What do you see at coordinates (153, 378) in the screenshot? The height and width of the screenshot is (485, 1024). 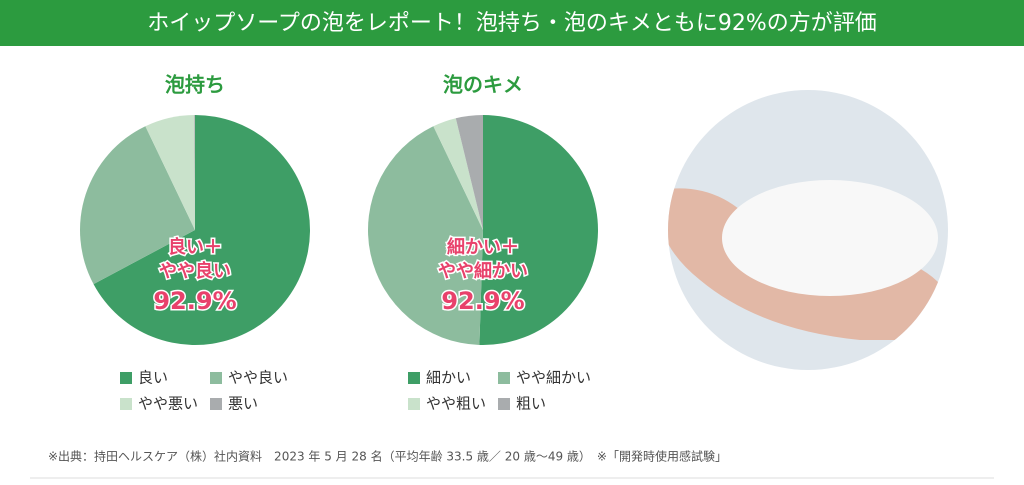 I see `legend-label: 良い` at bounding box center [153, 378].